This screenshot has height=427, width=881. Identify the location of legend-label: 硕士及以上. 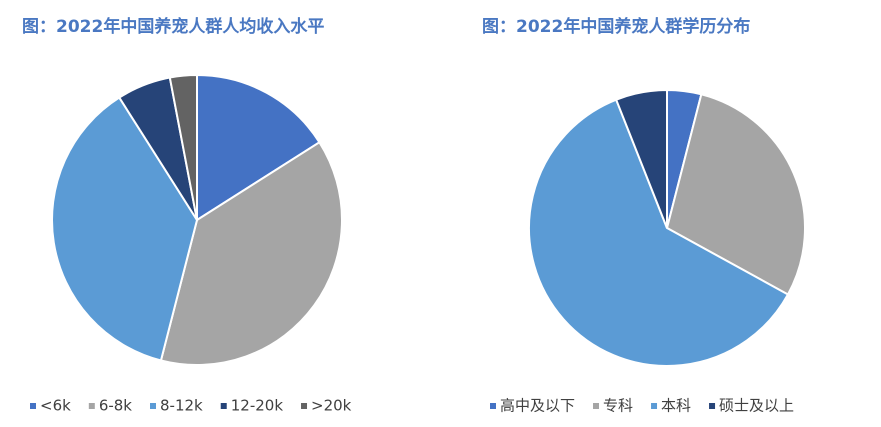
(756, 406).